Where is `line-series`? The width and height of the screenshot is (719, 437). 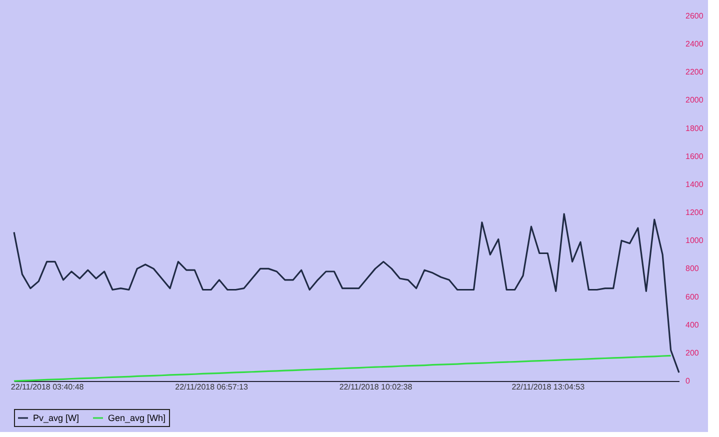
line-series is located at coordinates (342, 368).